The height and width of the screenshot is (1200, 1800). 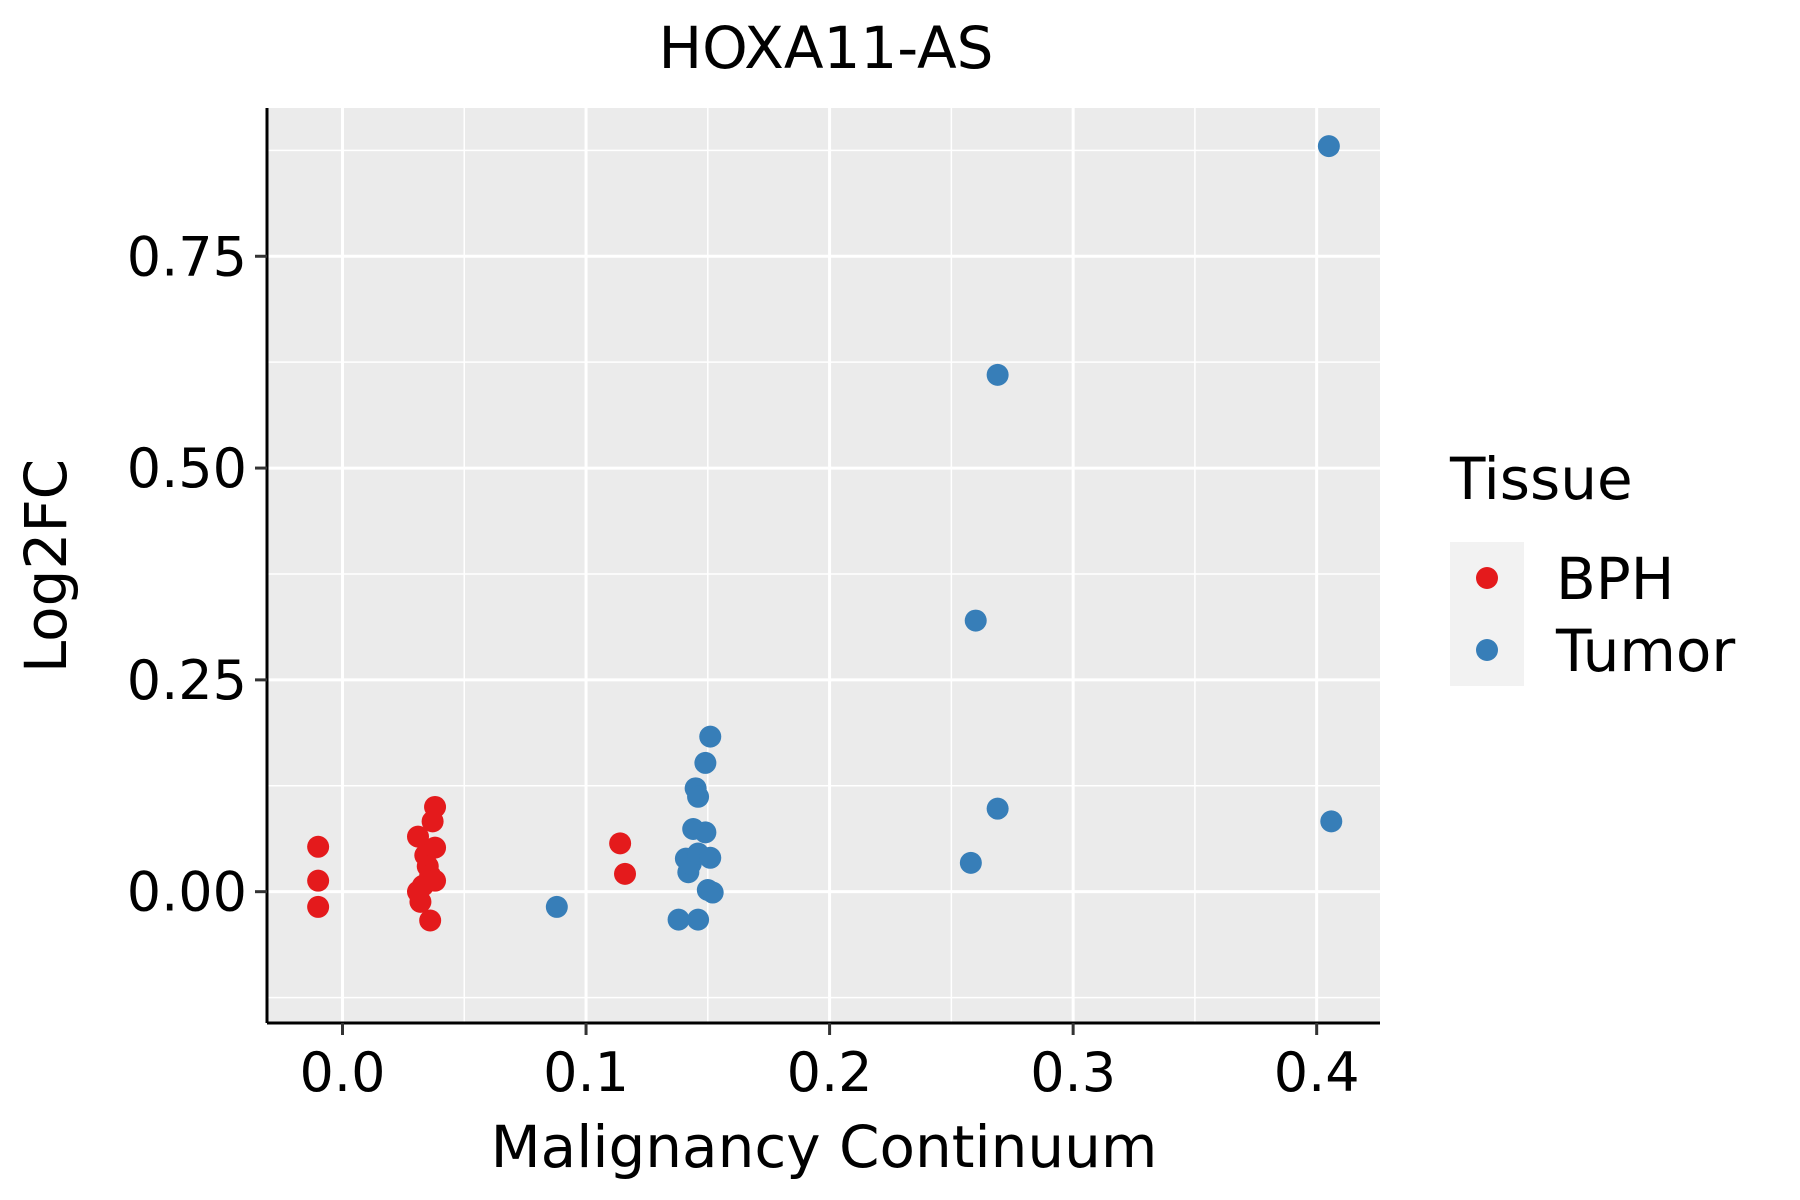 What do you see at coordinates (46, 566) in the screenshot?
I see `y-axis-title: Log2FC` at bounding box center [46, 566].